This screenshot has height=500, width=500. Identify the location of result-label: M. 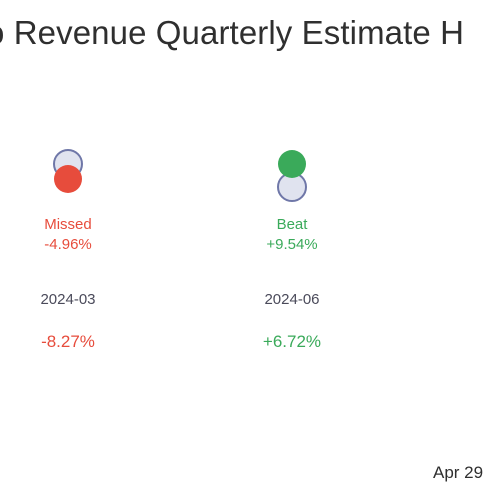
(463, 224).